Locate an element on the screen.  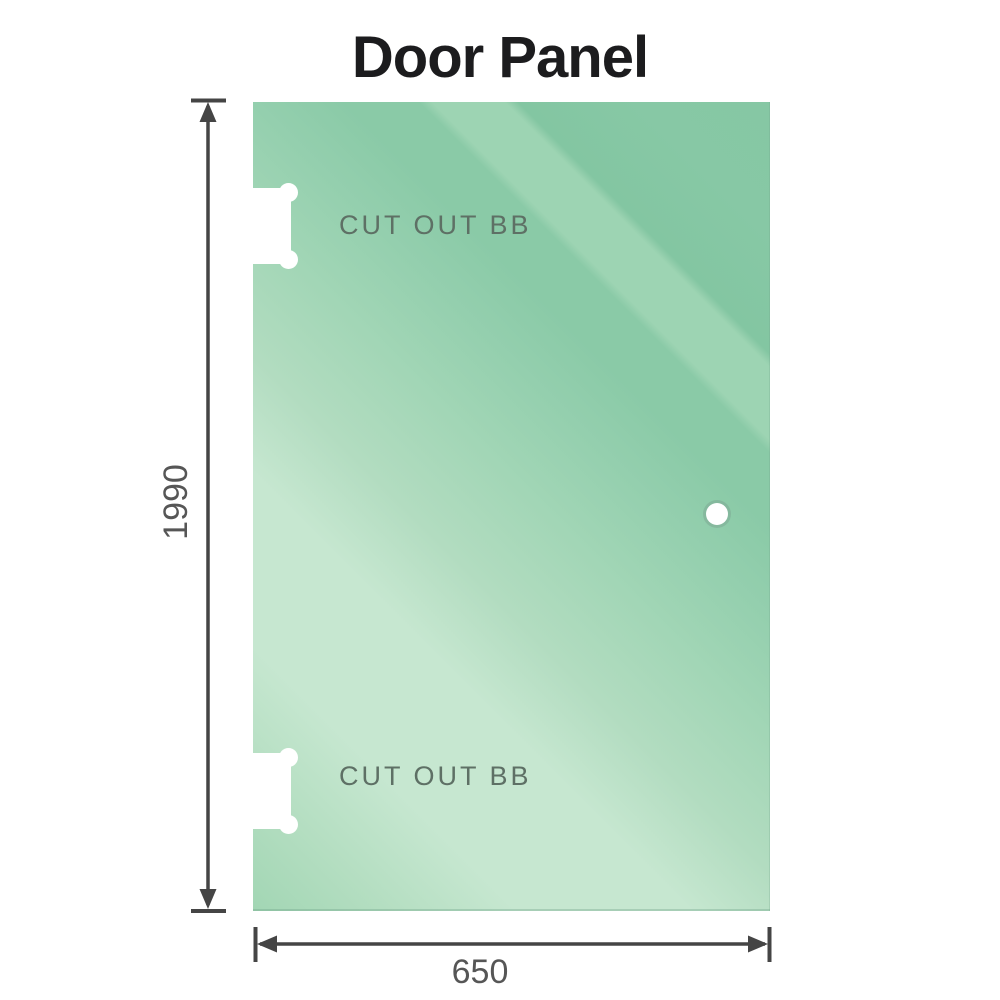
hinge-cutout-top is located at coordinates (276, 226).